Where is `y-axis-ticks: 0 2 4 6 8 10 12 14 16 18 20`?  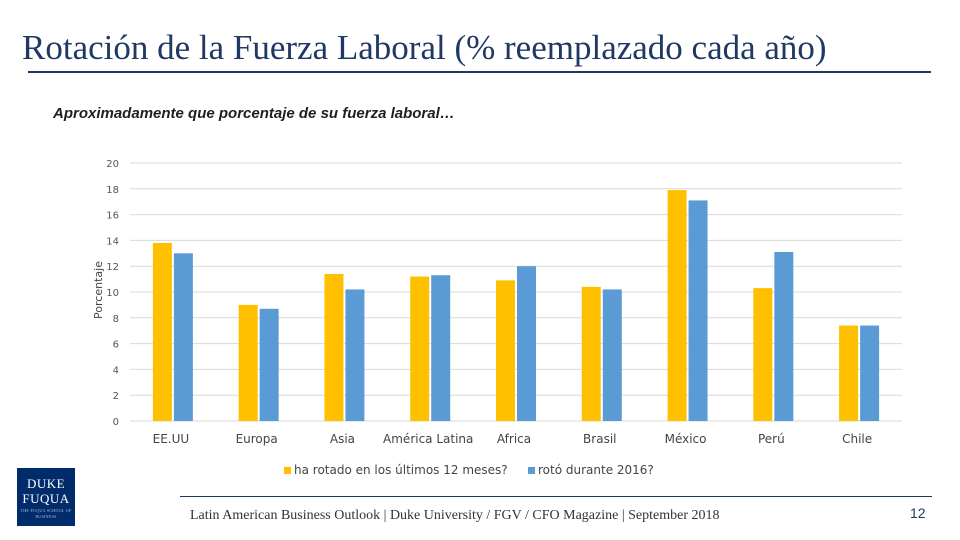 y-axis-ticks: 0 2 4 6 8 10 12 14 16 18 20 is located at coordinates (112, 293).